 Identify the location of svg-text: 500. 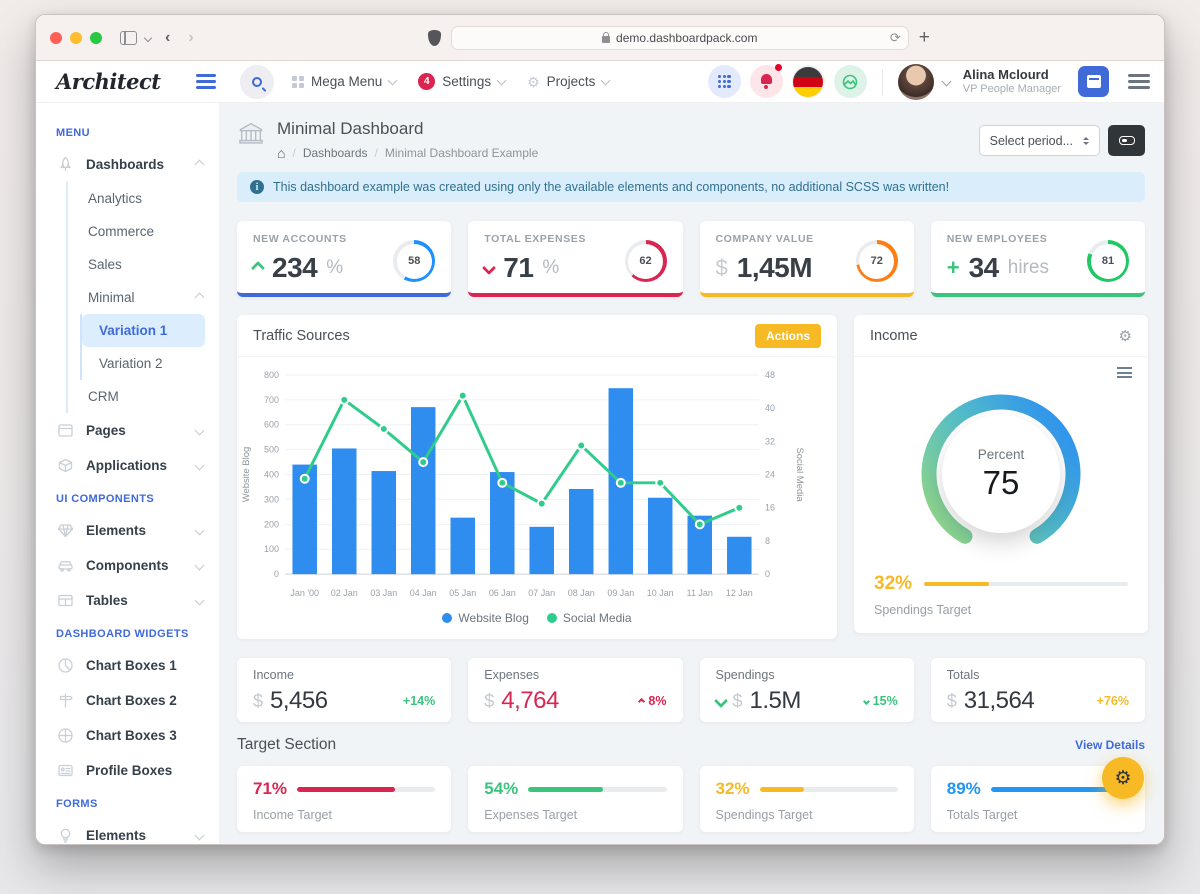
(271, 450).